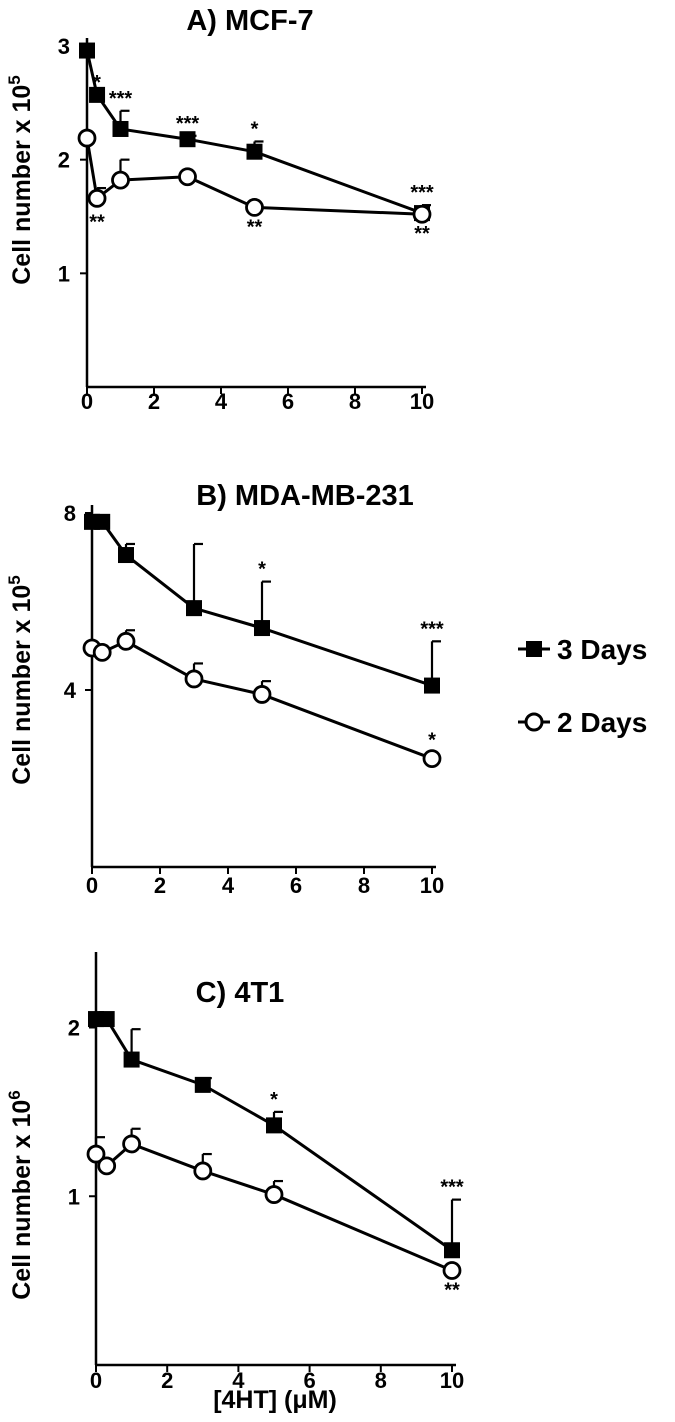 The image size is (675, 1422). I want to click on legend: 3 Days 2 Days, so click(582, 686).